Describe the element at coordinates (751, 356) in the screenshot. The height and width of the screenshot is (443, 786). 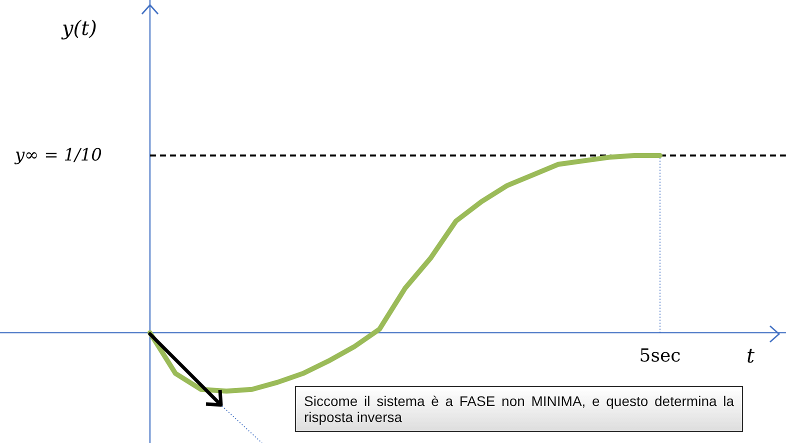
I see `x-axis-title: t` at that location.